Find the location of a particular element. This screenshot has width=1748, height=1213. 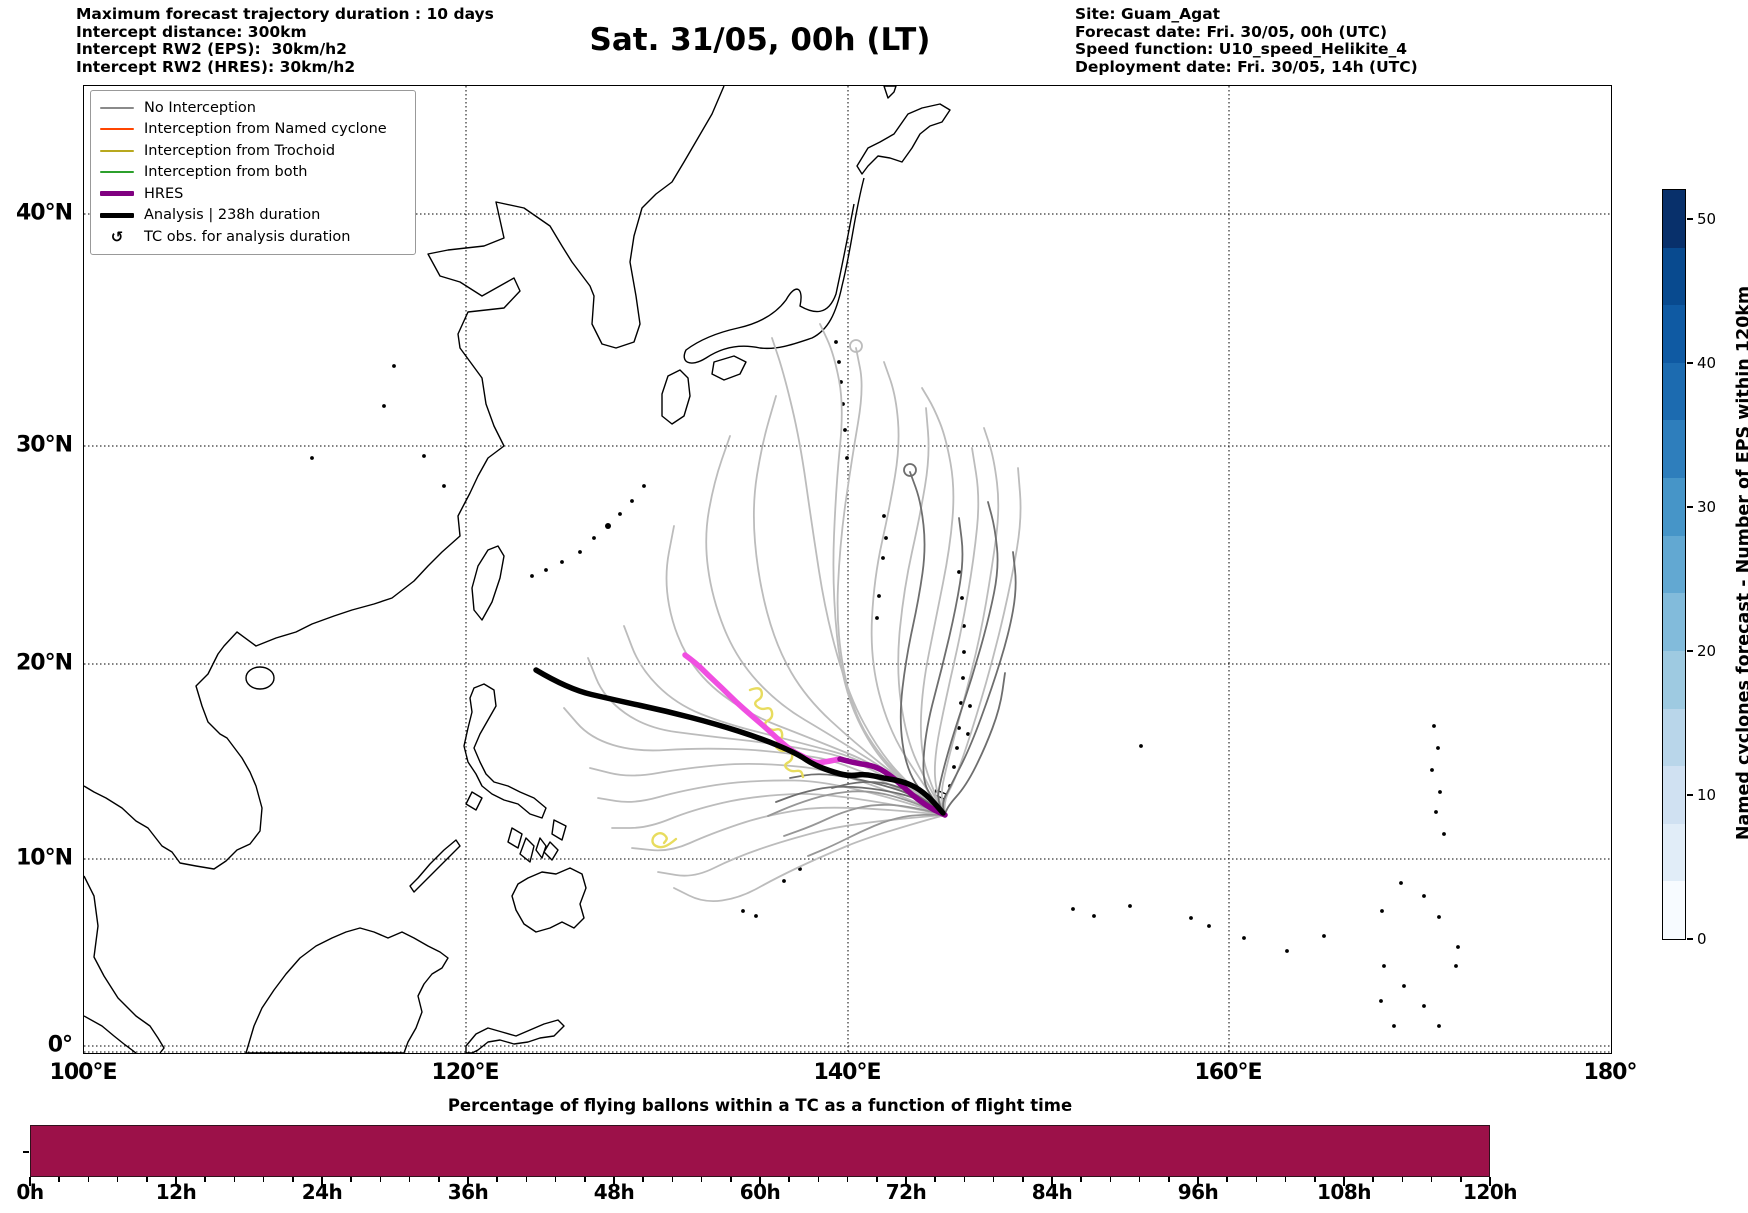

bar-x-tick-label: 72h is located at coordinates (906, 1192).